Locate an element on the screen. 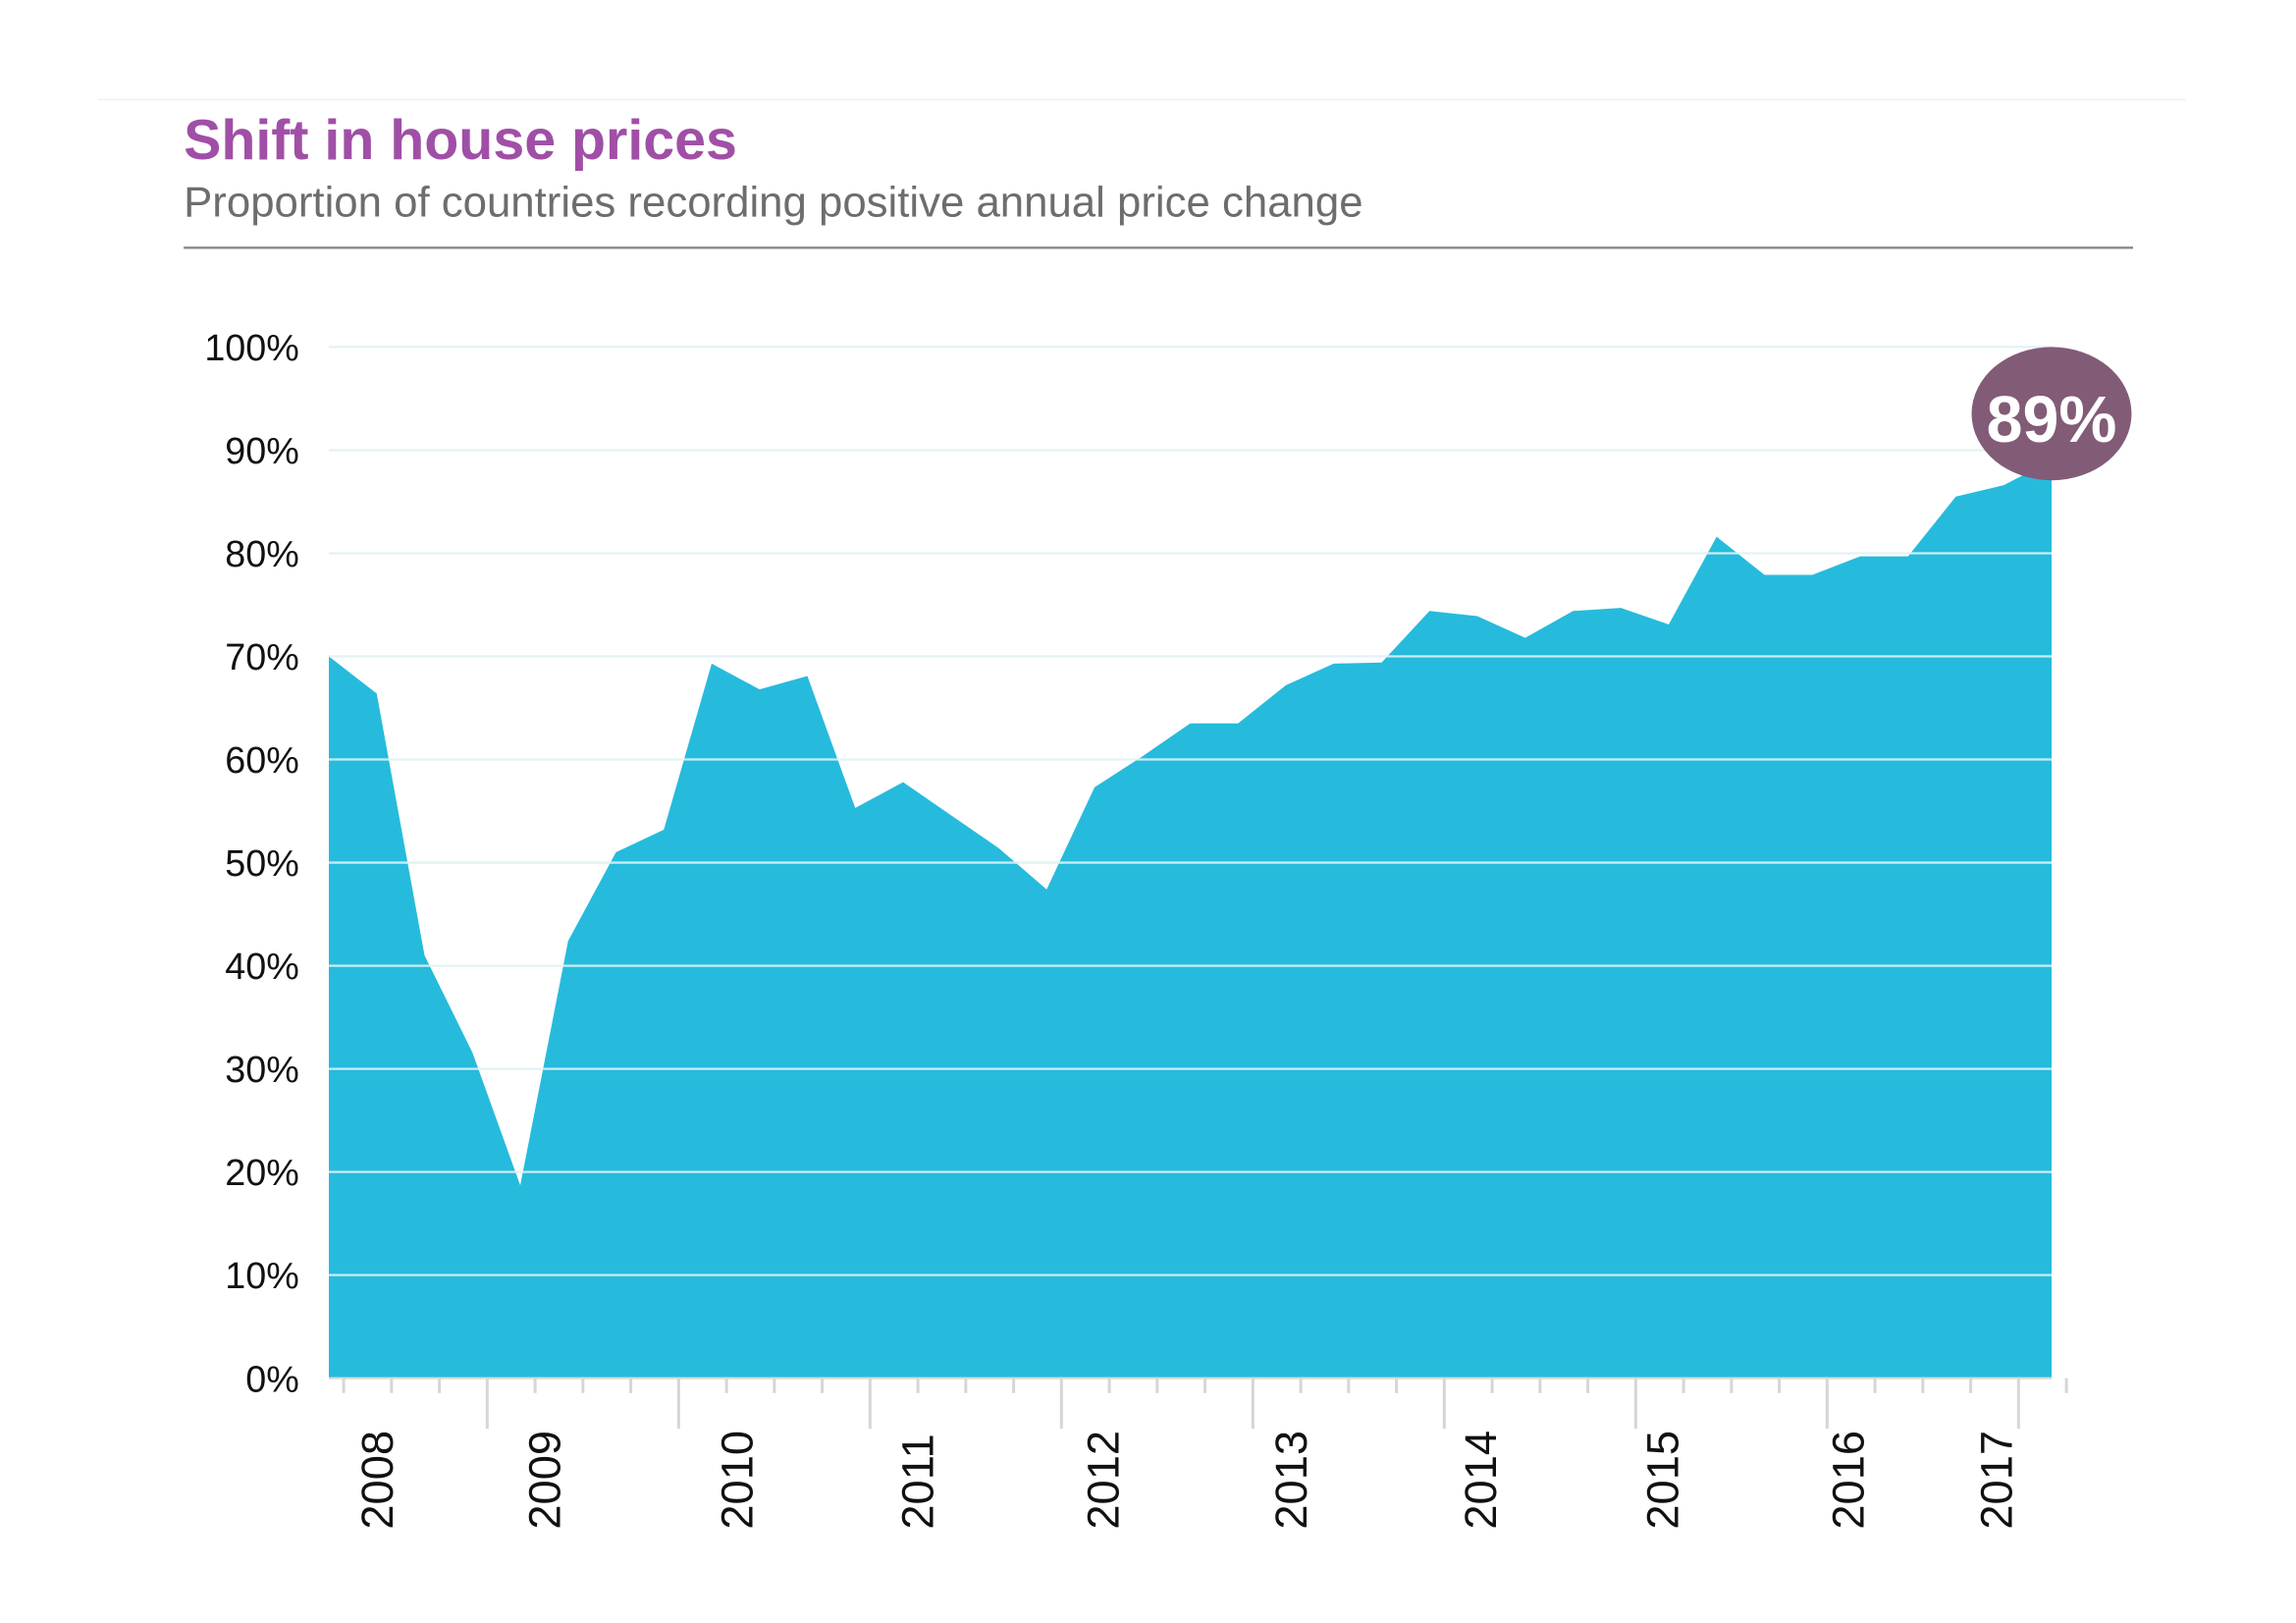 The width and height of the screenshot is (2296, 1623). y-tick-label: 100% is located at coordinates (251, 347).